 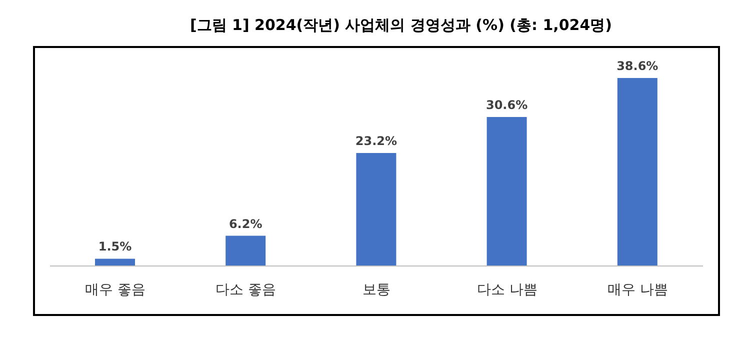 I want to click on data-label: 6.2%, so click(x=245, y=223).